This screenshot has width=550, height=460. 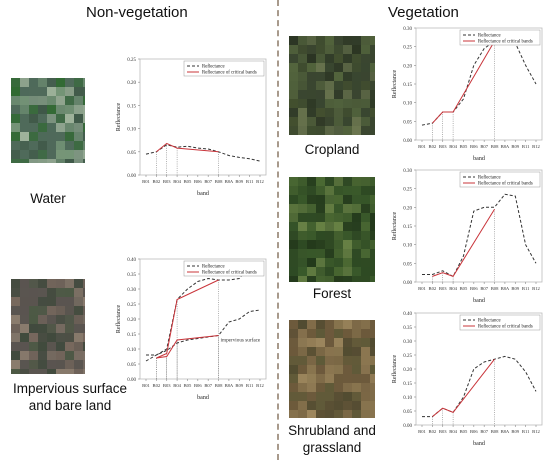 What do you see at coordinates (131, 275) in the screenshot?
I see `y-tick-label: 0.35` at bounding box center [131, 275].